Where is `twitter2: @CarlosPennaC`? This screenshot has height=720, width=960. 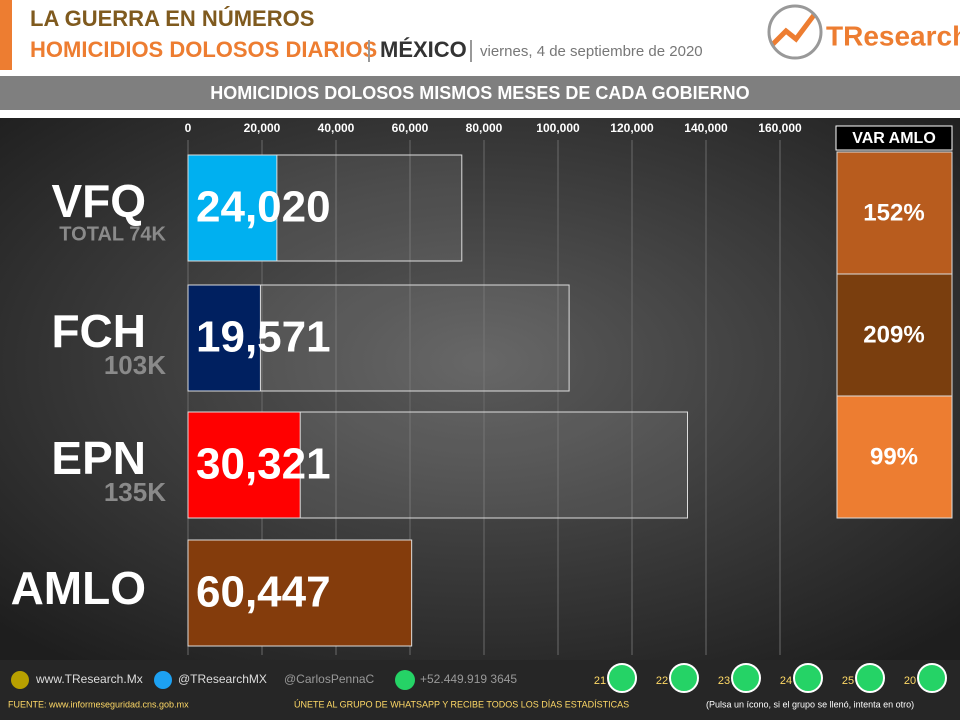 twitter2: @CarlosPennaC is located at coordinates (329, 679).